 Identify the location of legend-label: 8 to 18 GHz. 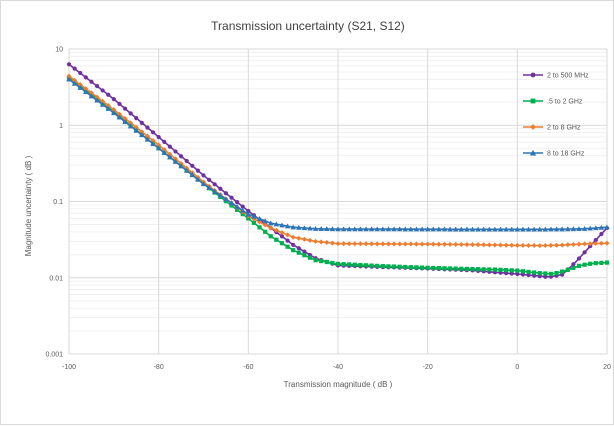
(566, 154).